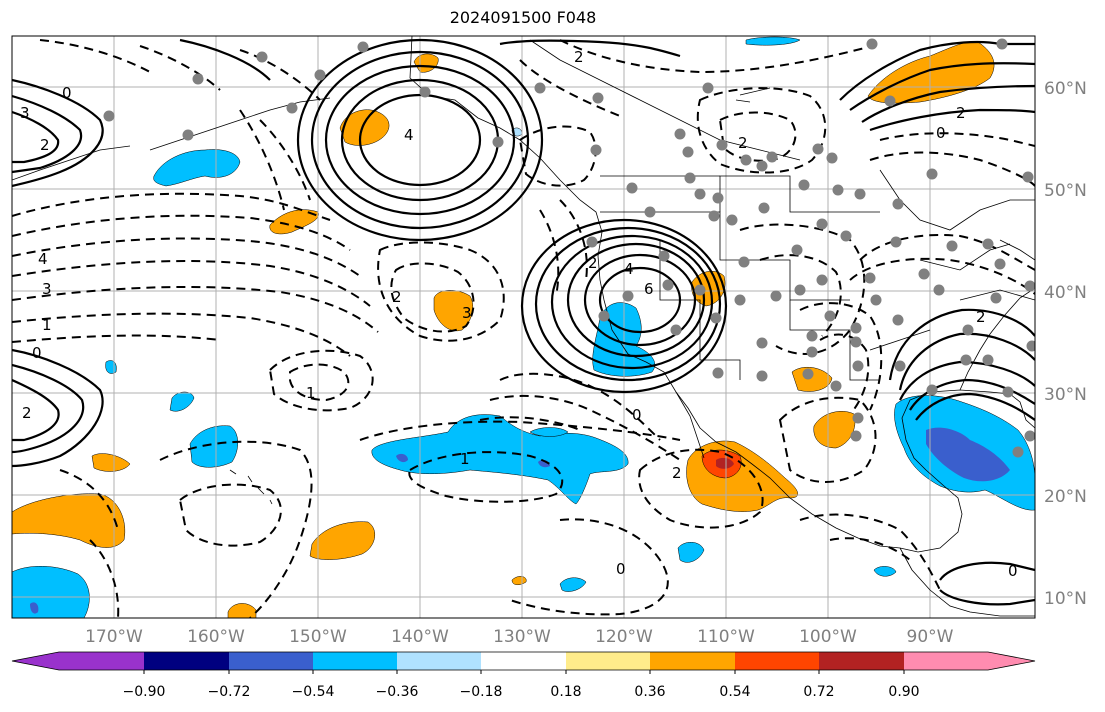  What do you see at coordinates (1065, 89) in the screenshot?
I see `lat-label: 60°N` at bounding box center [1065, 89].